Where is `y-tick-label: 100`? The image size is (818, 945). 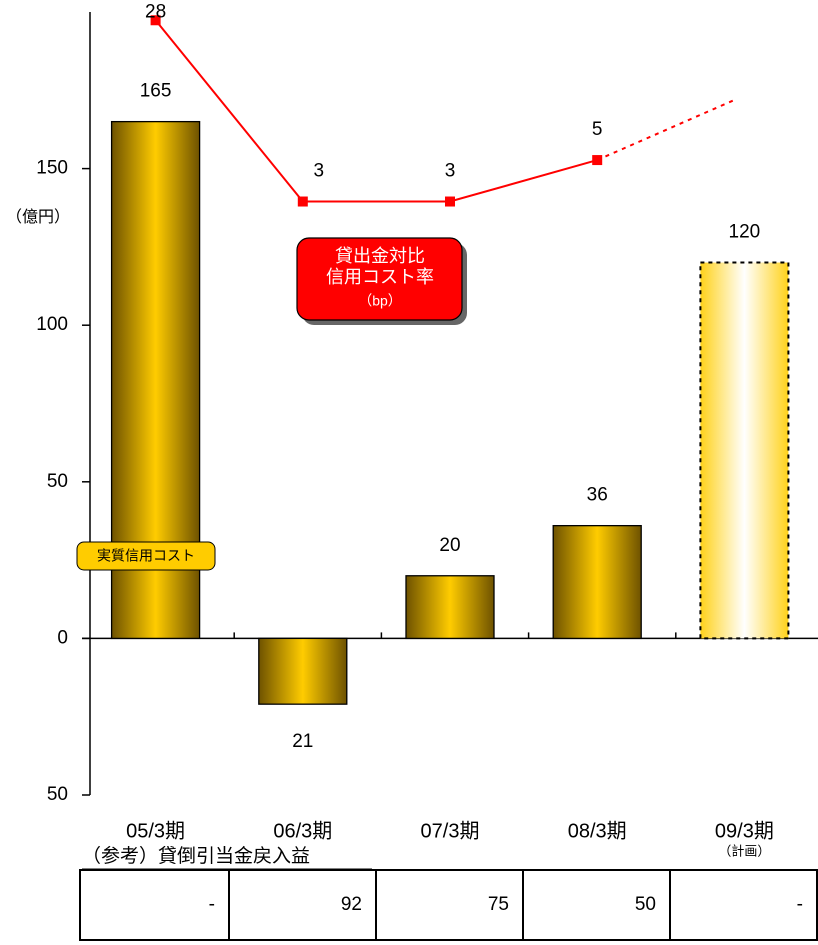
y-tick-label: 100 is located at coordinates (52, 324).